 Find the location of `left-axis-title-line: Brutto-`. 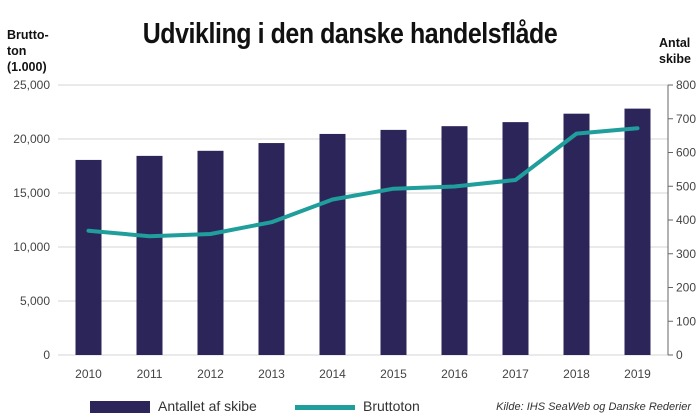

left-axis-title-line: Brutto- is located at coordinates (28, 35).